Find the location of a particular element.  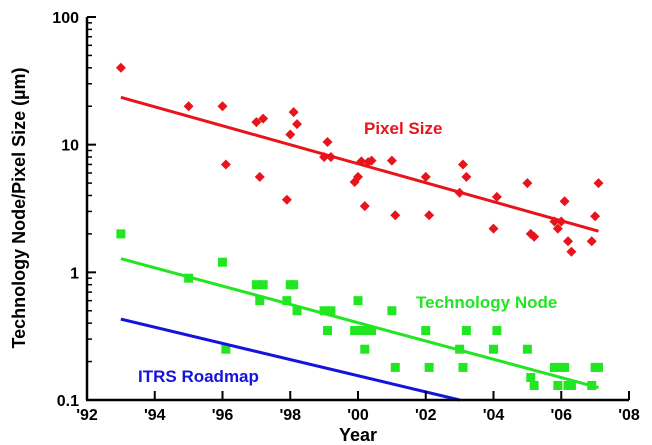

trend-line-itrs-roadmap is located at coordinates (290, 359).